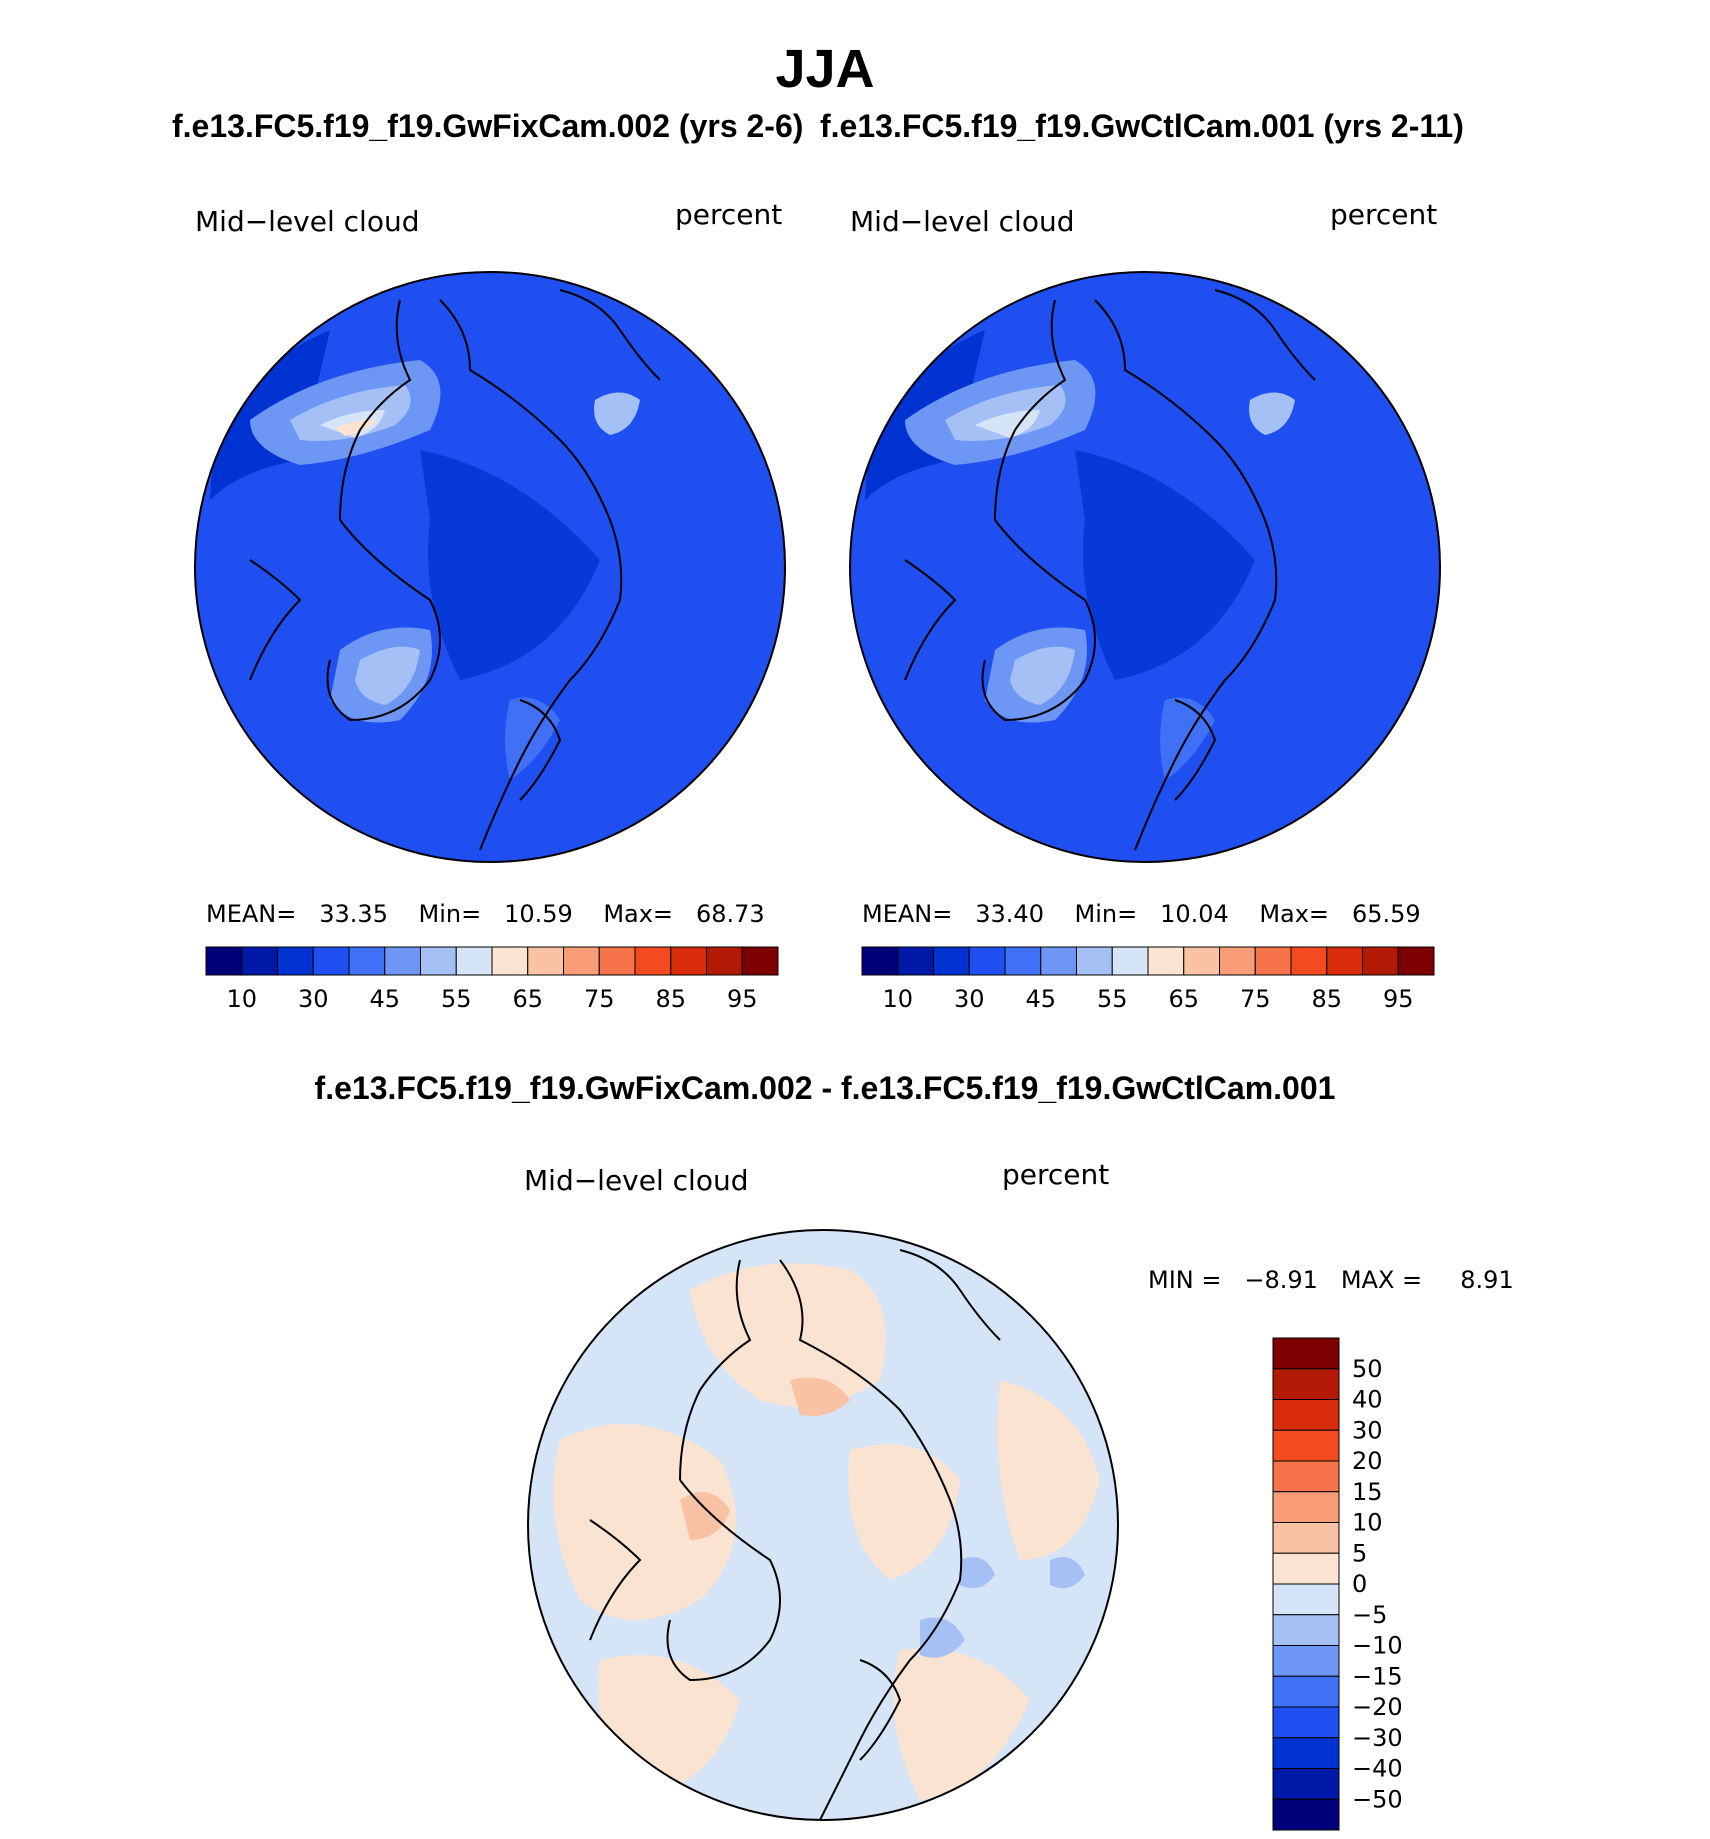 This screenshot has height=1839, width=1710. Describe the element at coordinates (1377, 1707) in the screenshot. I see `colorbar-diff-tick-label: −20` at that location.